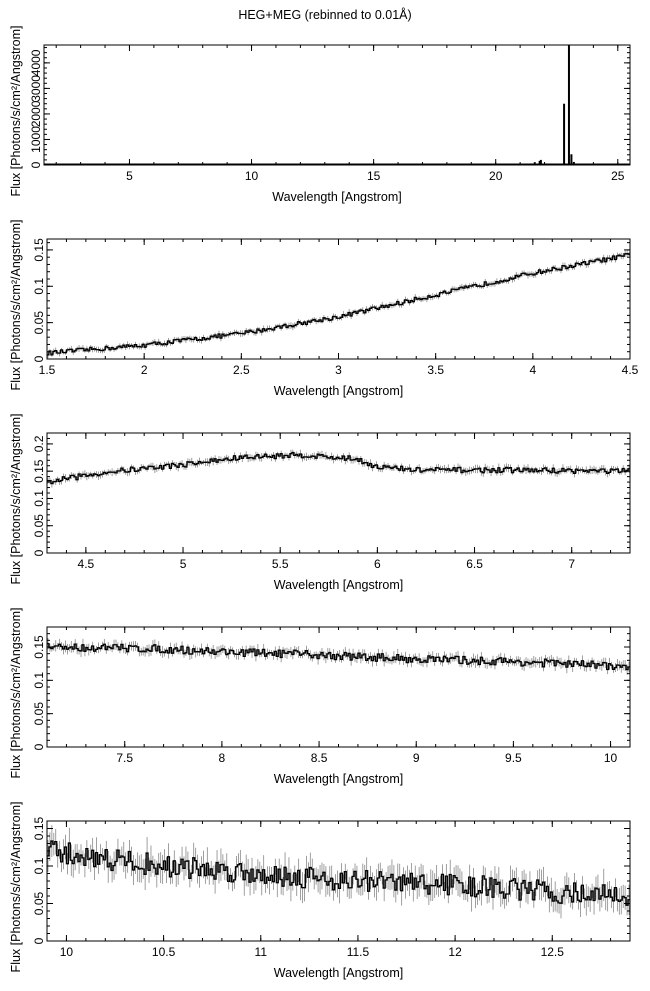 The image size is (650, 991). What do you see at coordinates (144, 370) in the screenshot?
I see `x-tick-label: 2` at bounding box center [144, 370].